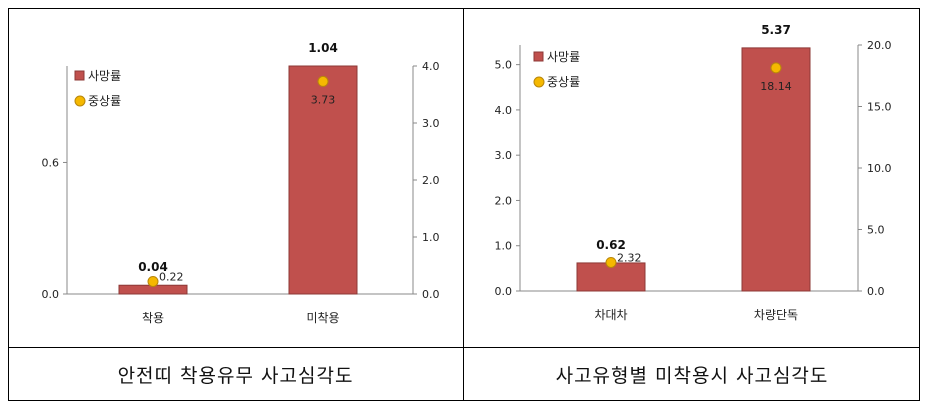  I want to click on bar-value-label: 0.04, so click(153, 267).